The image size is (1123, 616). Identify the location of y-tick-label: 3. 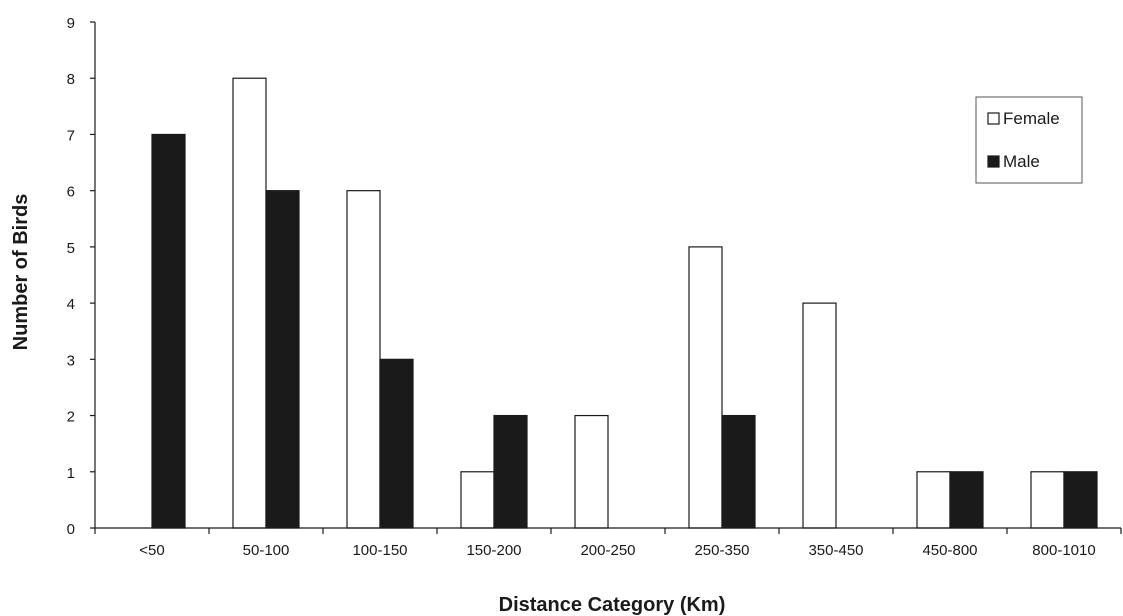
(71, 360).